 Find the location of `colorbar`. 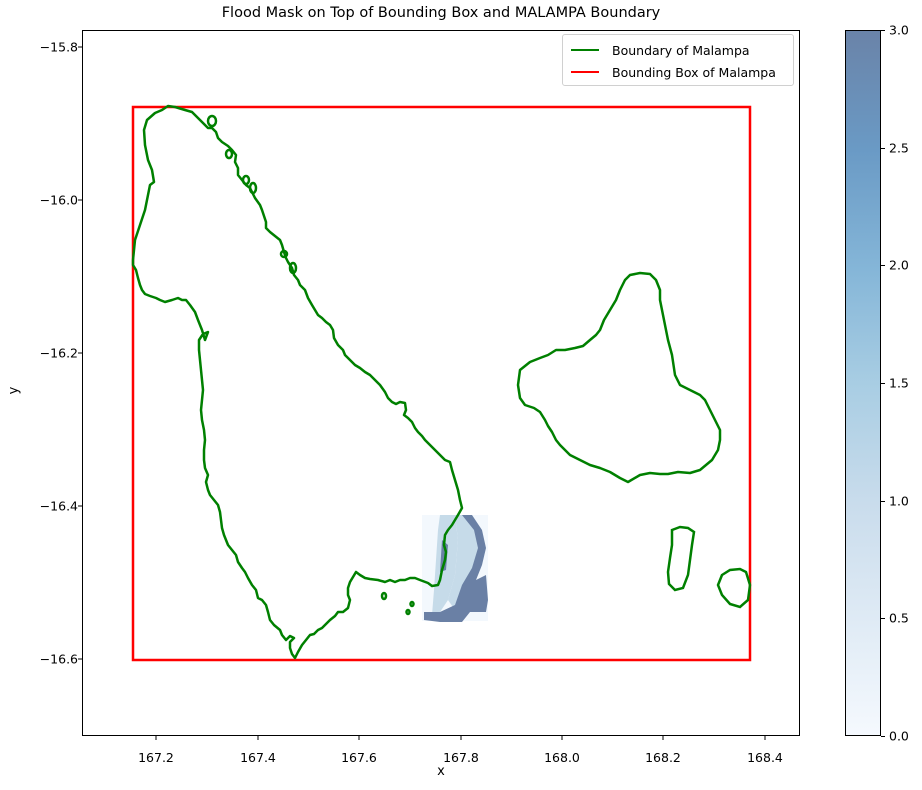

colorbar is located at coordinates (863, 383).